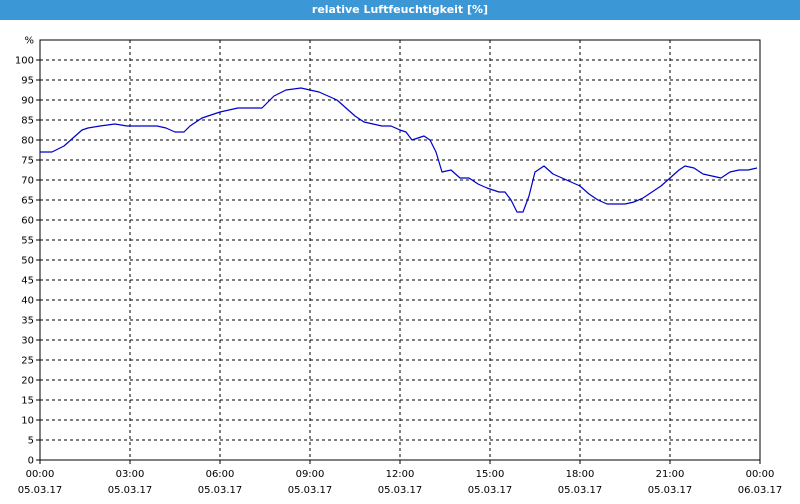 Image resolution: width=800 pixels, height=504 pixels. Describe the element at coordinates (27, 161) in the screenshot. I see `y-tick-label: 75` at that location.